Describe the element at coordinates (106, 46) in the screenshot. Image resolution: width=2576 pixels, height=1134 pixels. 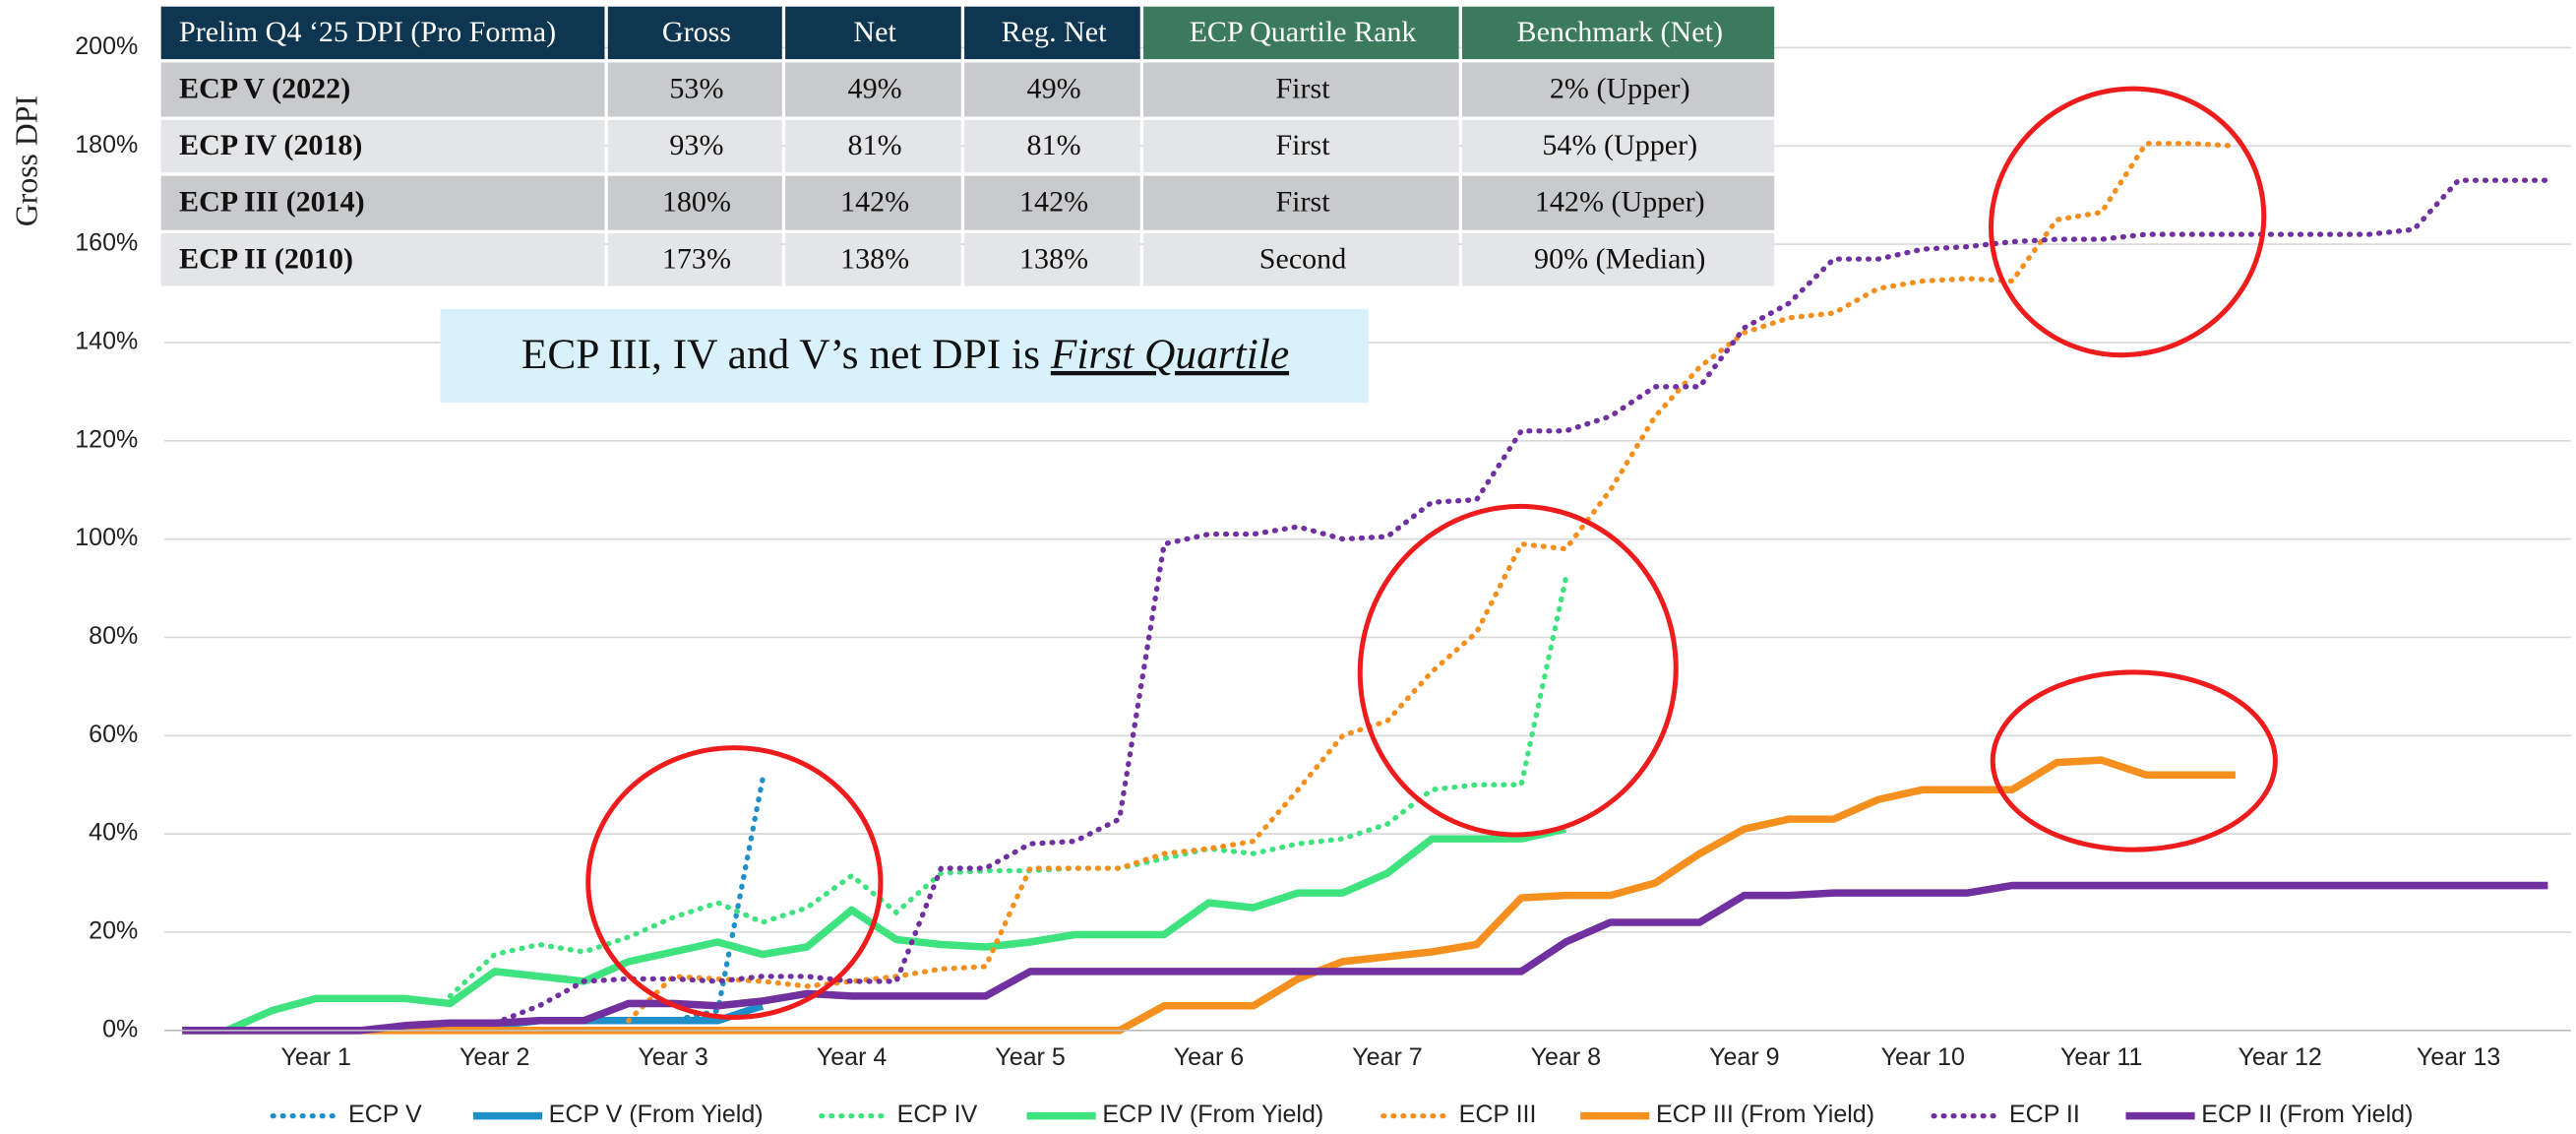
I see `y-tick-label: 200%` at that location.